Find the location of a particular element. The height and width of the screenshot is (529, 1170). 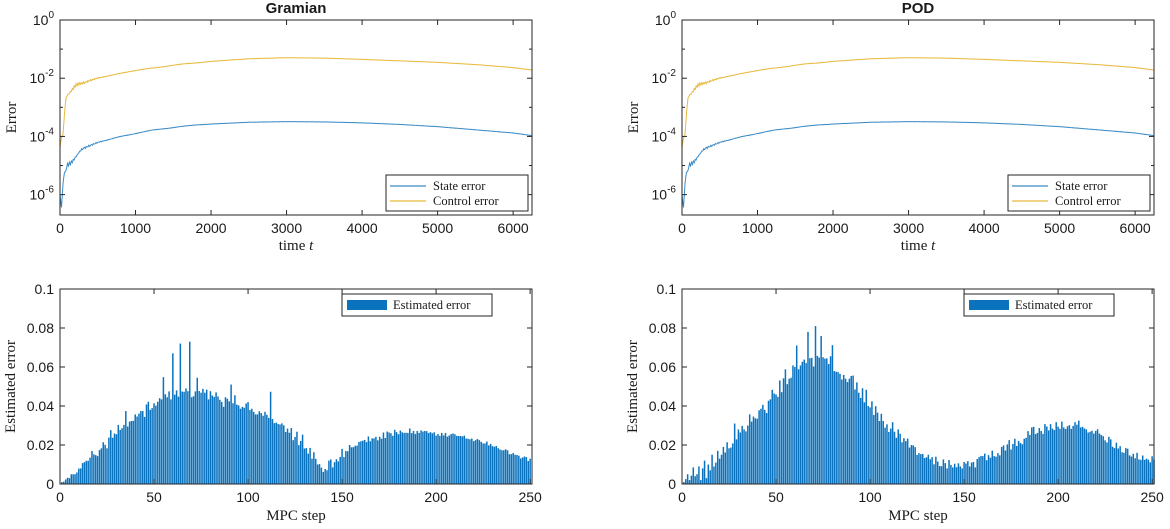

y-tick-label: 10⁻⁶ is located at coordinates (664, 194).